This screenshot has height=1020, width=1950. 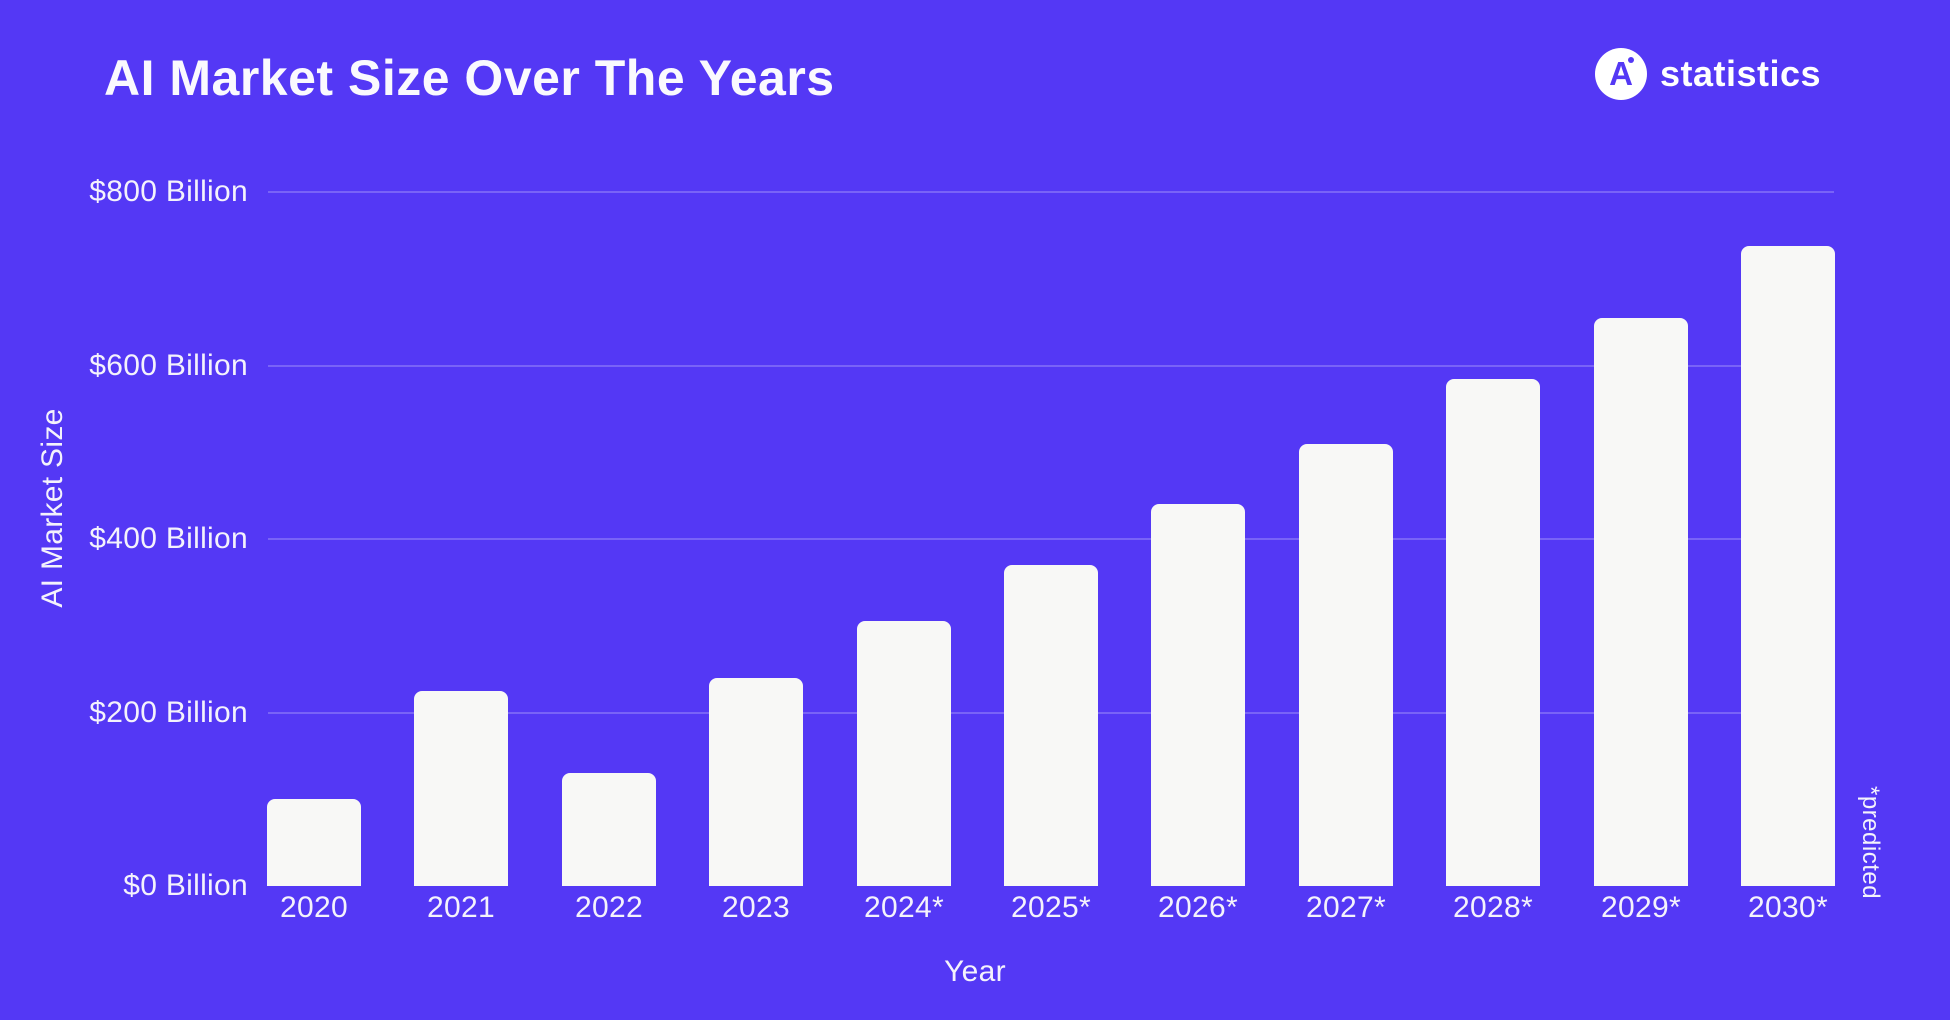 What do you see at coordinates (904, 753) in the screenshot?
I see `bar-2024*` at bounding box center [904, 753].